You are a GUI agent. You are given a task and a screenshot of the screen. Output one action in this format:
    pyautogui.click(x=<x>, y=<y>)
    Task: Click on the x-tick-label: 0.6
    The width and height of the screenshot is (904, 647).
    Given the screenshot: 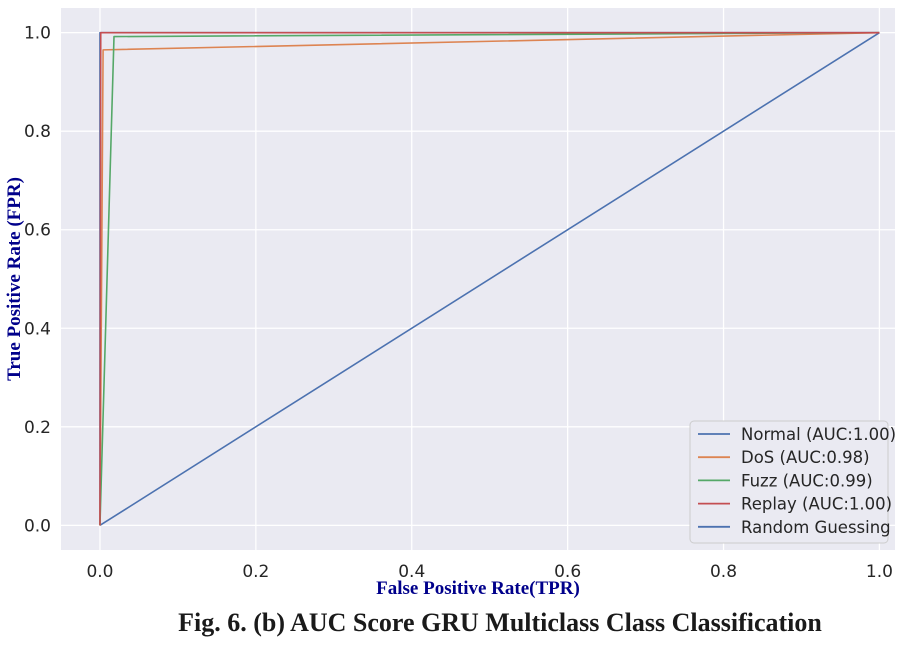 What is the action you would take?
    pyautogui.click(x=567, y=572)
    